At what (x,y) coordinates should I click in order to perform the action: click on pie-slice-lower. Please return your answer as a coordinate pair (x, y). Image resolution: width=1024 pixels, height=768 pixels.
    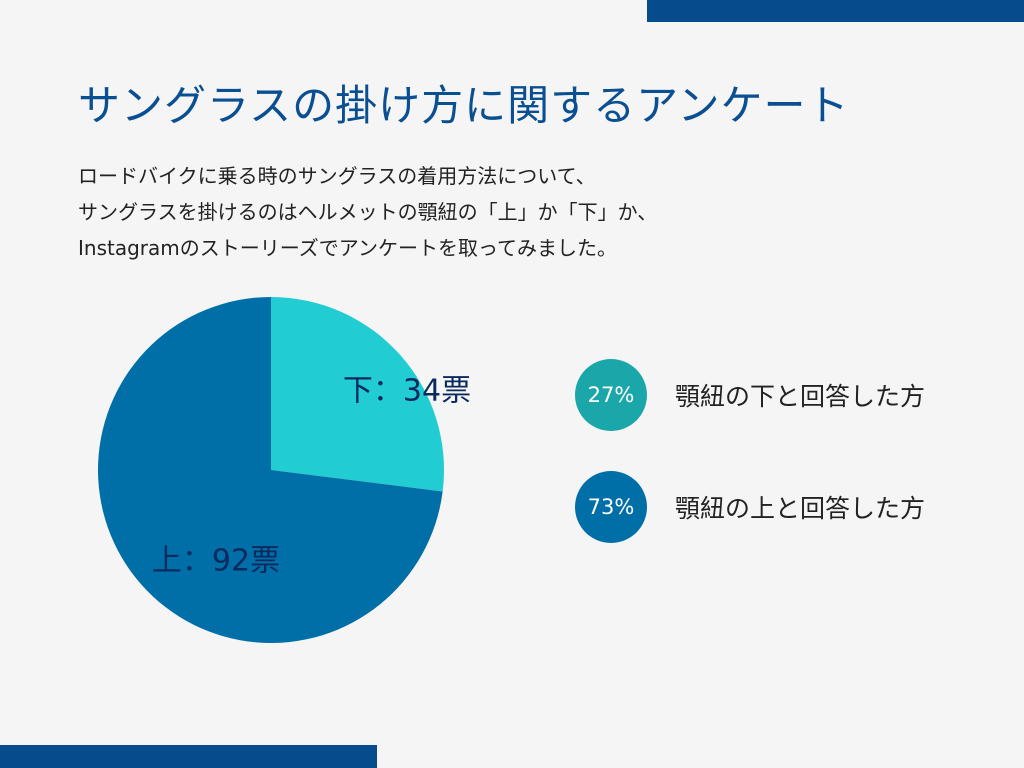
    Looking at the image, I should click on (357, 394).